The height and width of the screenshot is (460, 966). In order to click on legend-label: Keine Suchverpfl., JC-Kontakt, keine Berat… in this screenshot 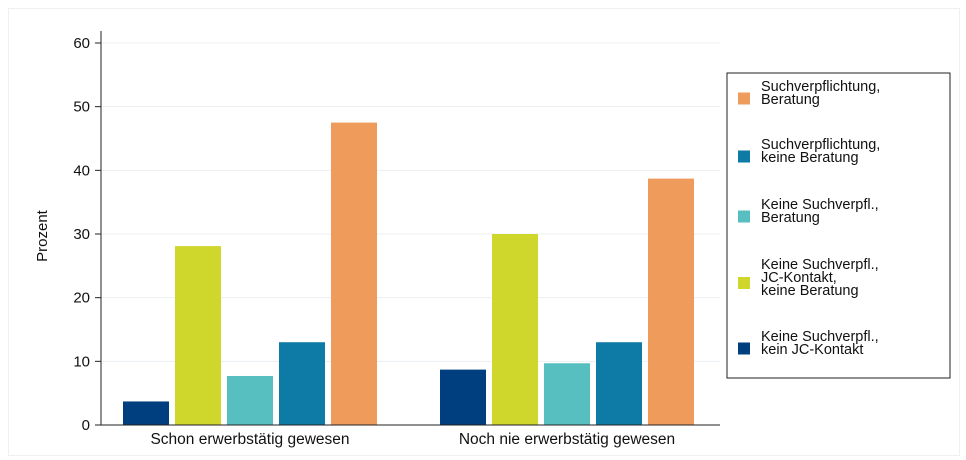, I will do `click(820, 278)`.